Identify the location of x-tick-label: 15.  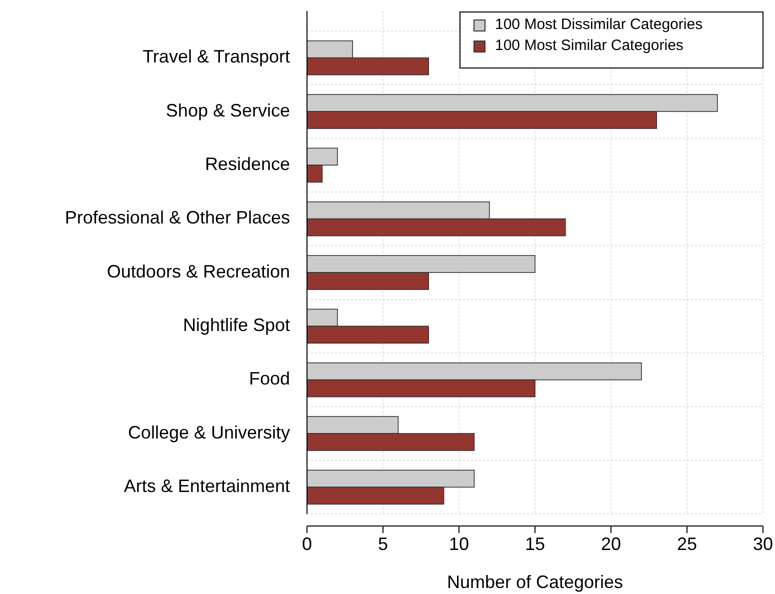
(535, 544).